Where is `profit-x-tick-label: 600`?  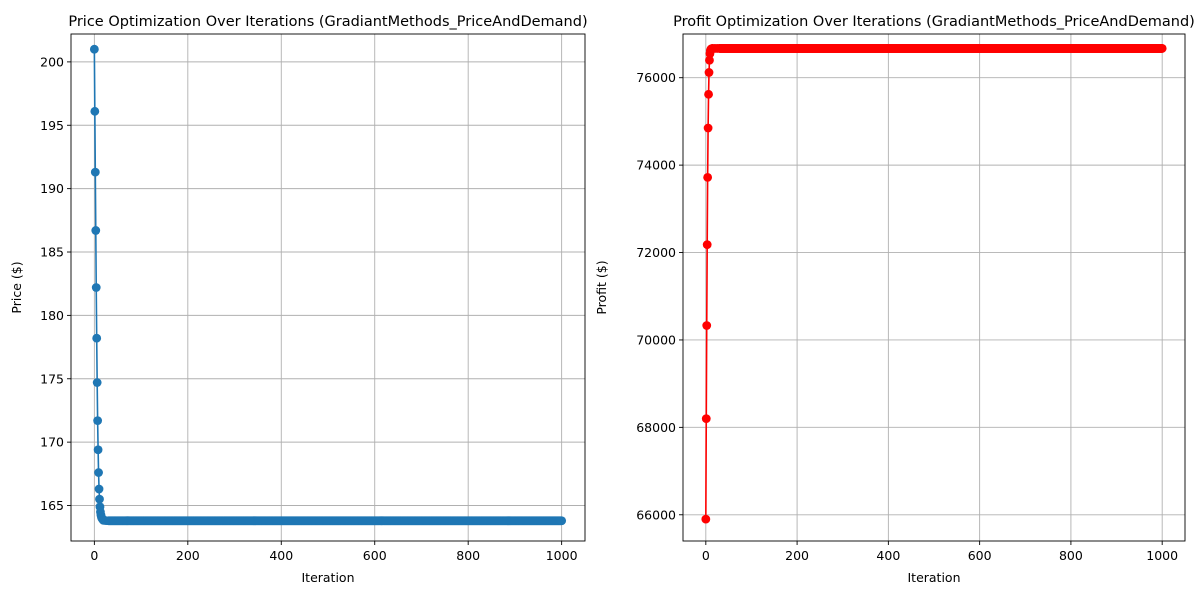 profit-x-tick-label: 600 is located at coordinates (980, 555).